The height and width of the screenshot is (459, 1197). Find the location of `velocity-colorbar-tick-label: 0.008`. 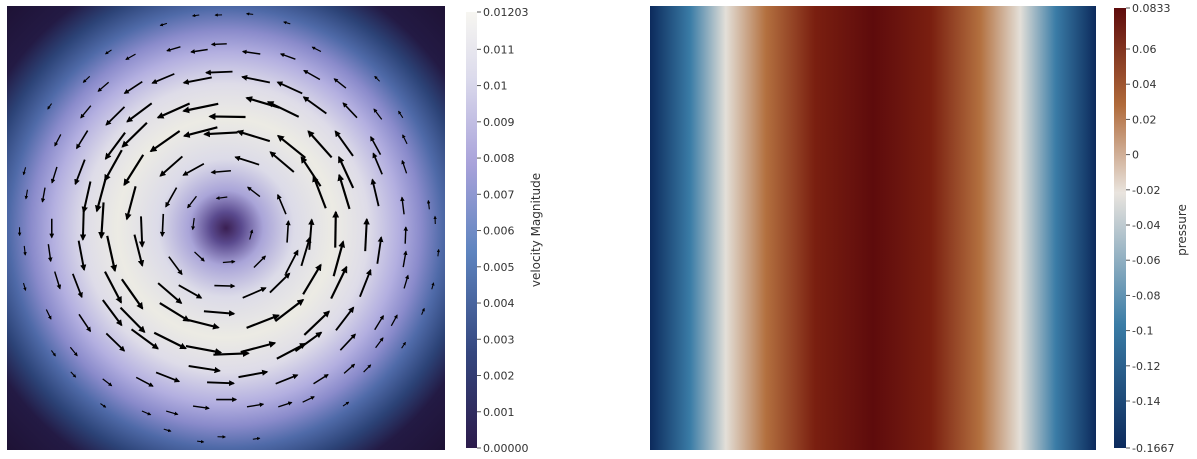

velocity-colorbar-tick-label: 0.008 is located at coordinates (499, 158).